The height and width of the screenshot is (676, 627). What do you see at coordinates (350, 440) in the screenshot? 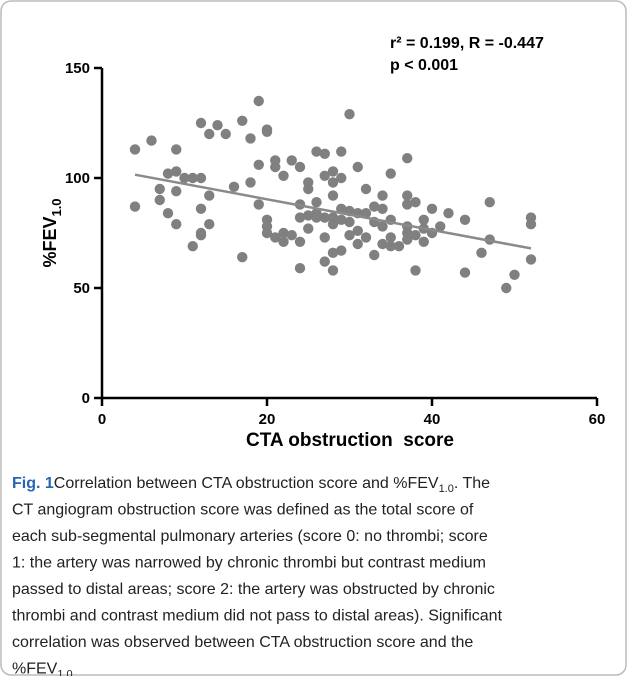
I see `x-axis-label: CTA obstruction score` at bounding box center [350, 440].